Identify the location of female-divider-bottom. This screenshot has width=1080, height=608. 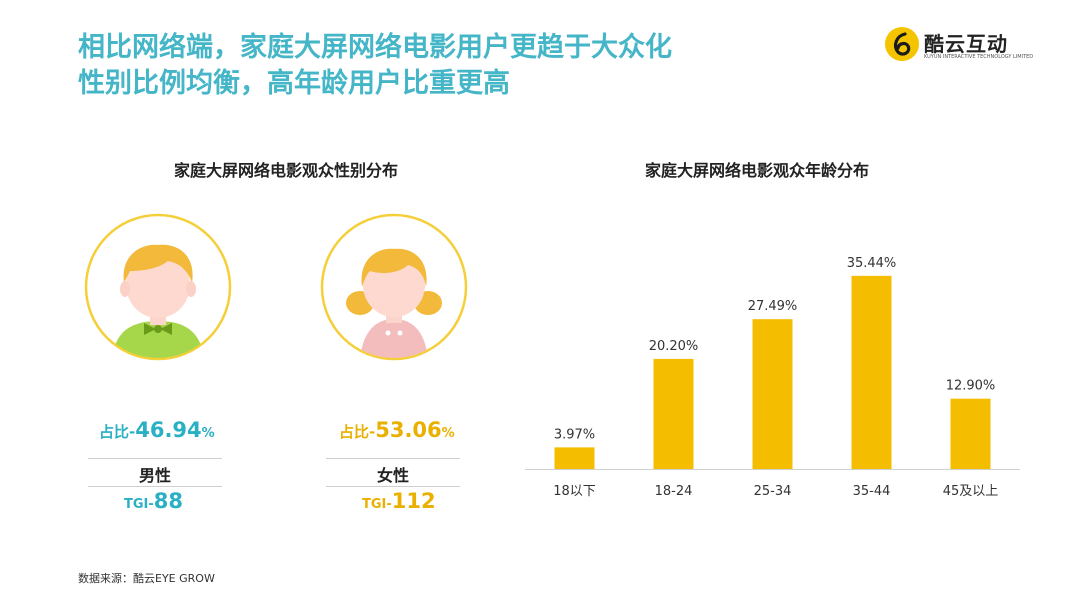
(393, 486).